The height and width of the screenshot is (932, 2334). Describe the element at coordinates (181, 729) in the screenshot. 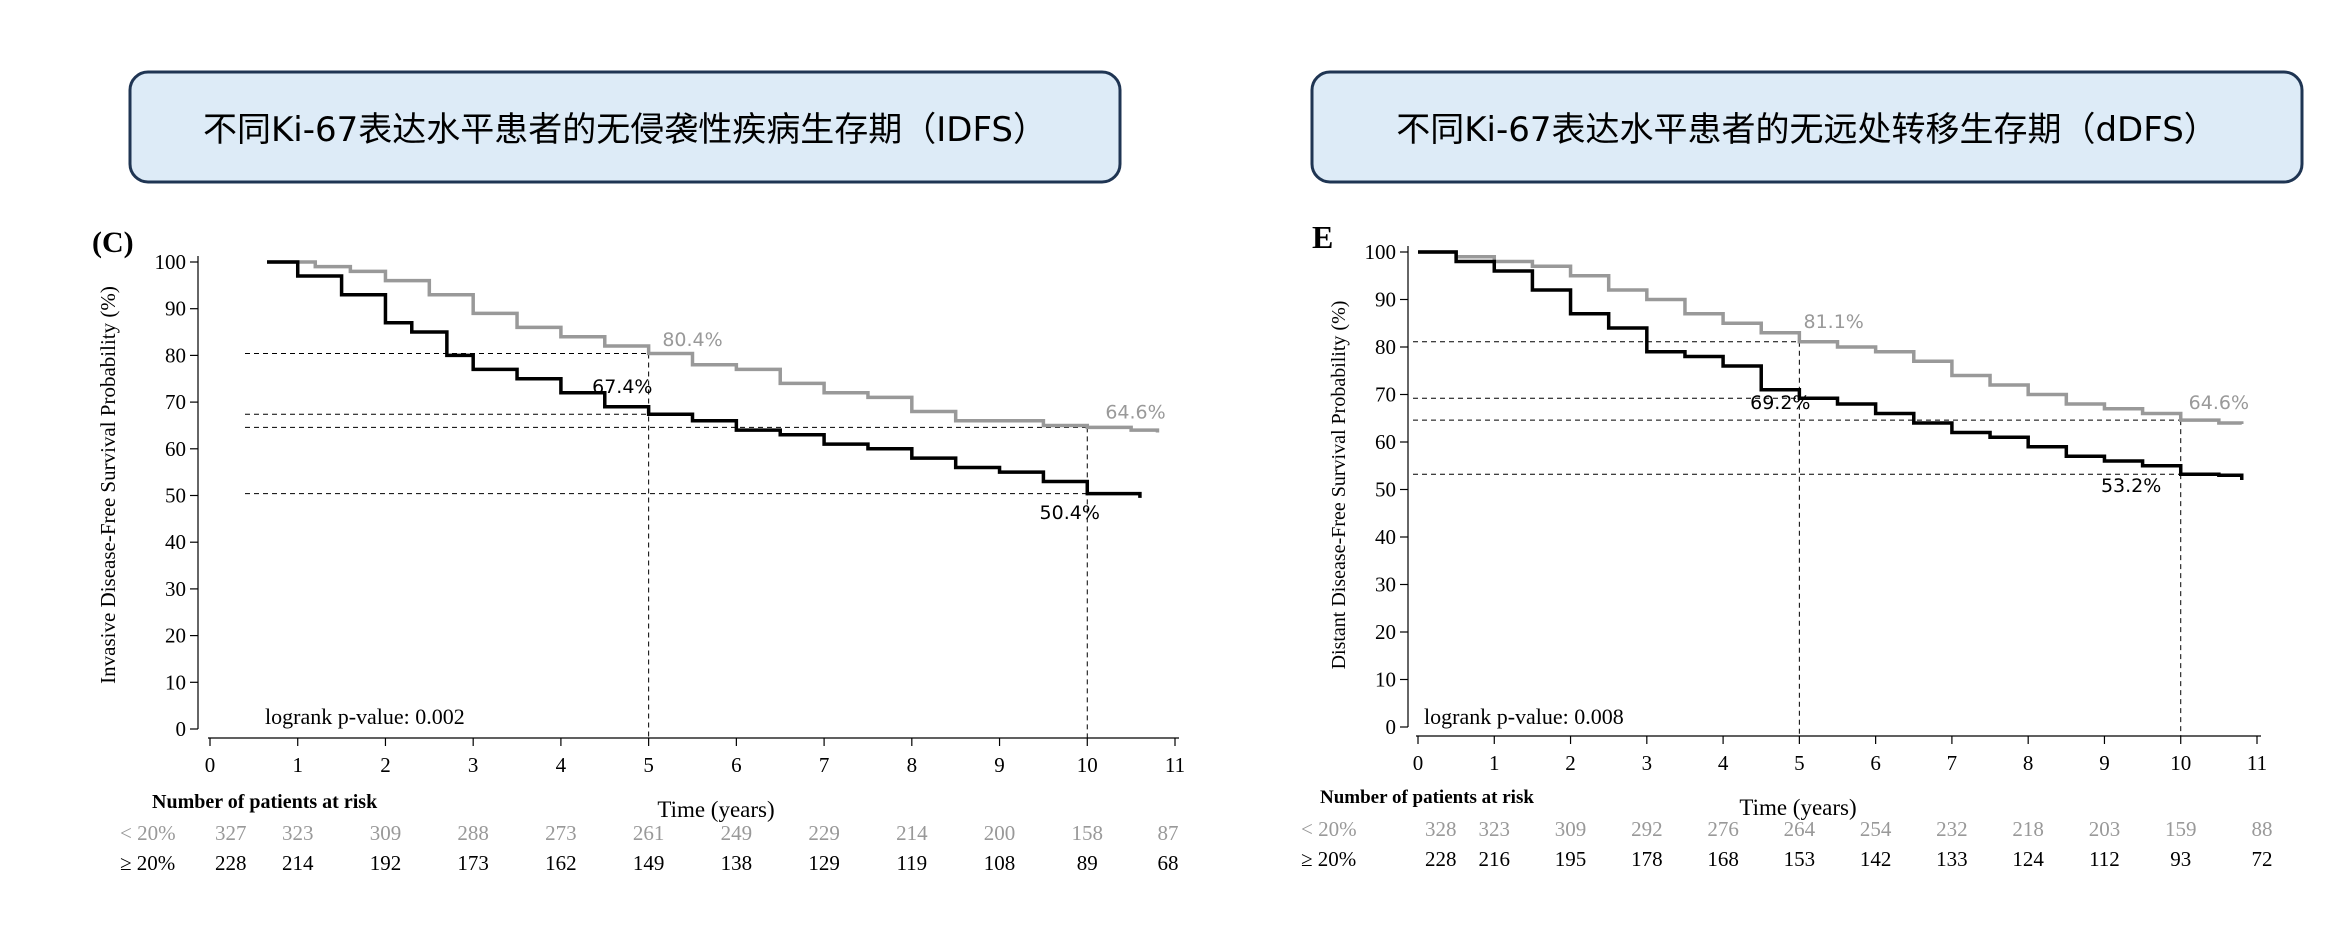

I see `idfs-y-tick-label: 0` at that location.